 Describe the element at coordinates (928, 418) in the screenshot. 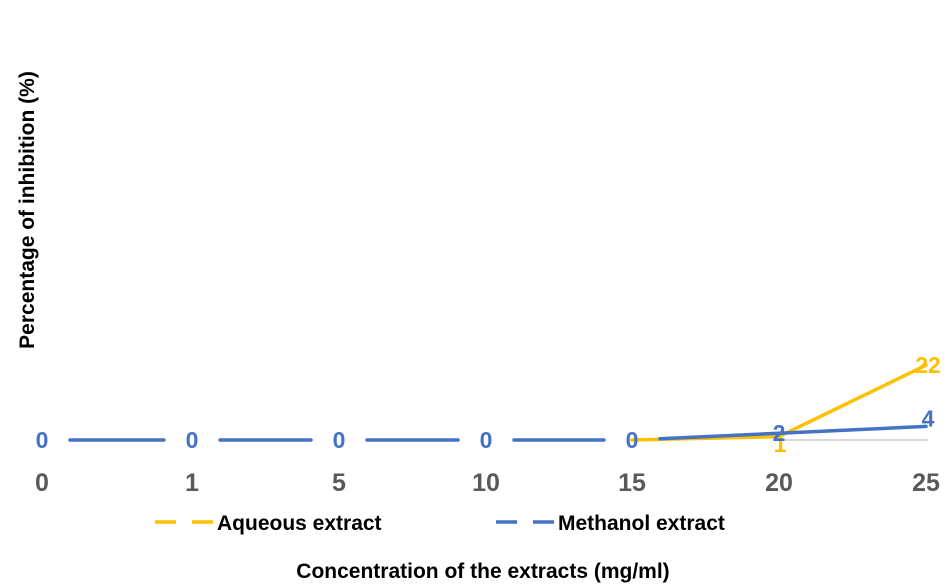

I see `data-label: 4` at that location.